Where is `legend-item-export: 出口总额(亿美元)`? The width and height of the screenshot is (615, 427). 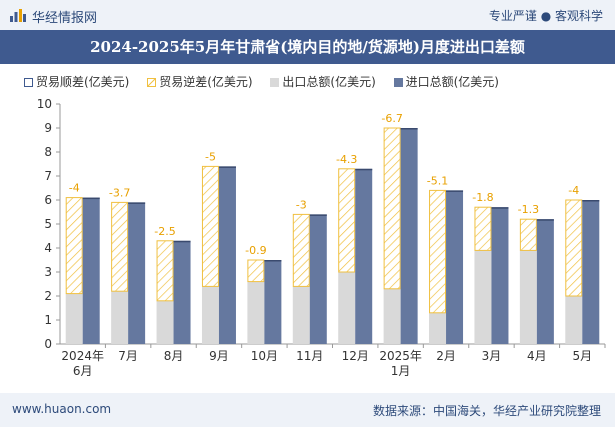
legend-item-export: 出口总额(亿美元) is located at coordinates (323, 81).